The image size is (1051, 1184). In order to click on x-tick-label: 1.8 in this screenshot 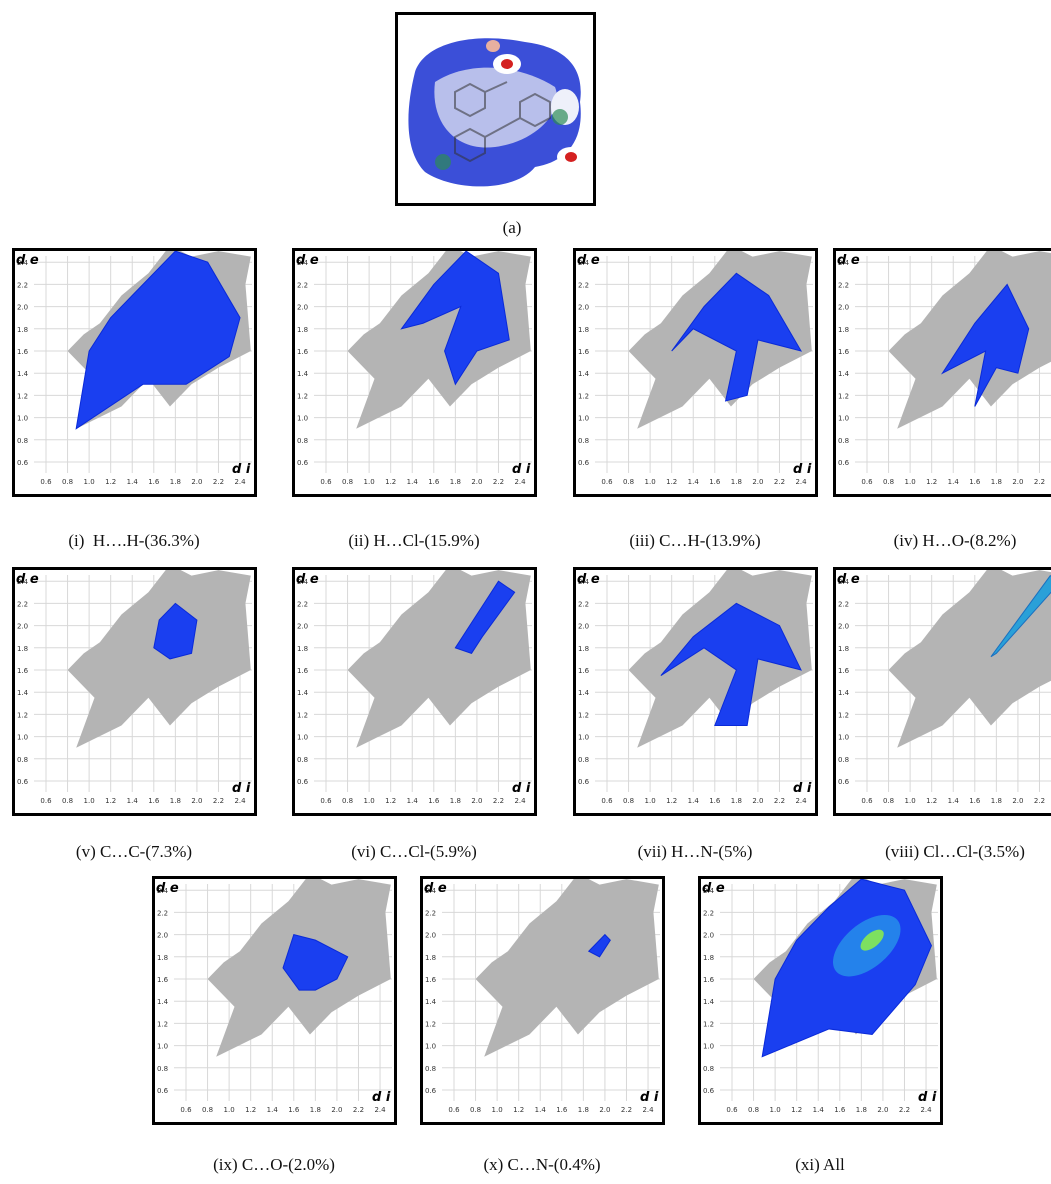, I will do `click(175, 482)`.